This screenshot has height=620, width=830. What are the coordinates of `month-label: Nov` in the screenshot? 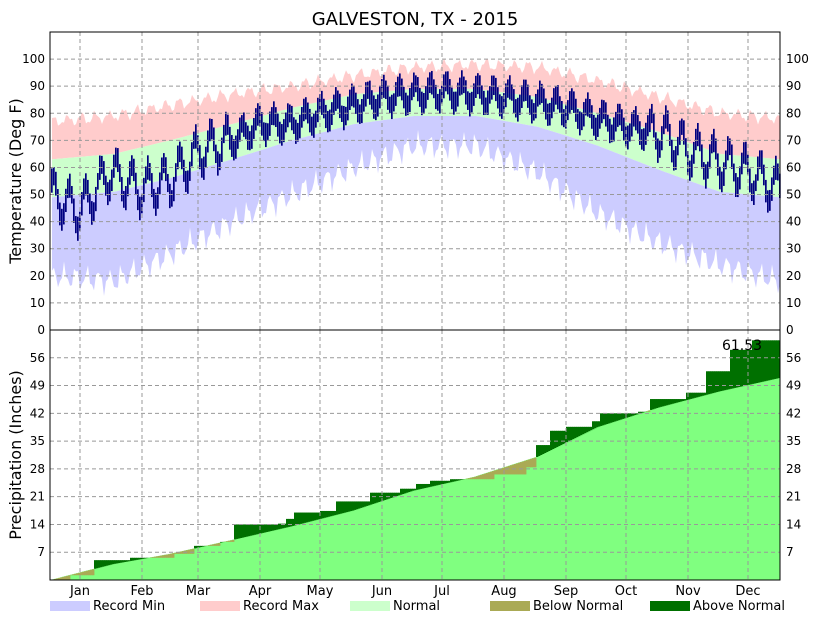 It's located at (688, 591).